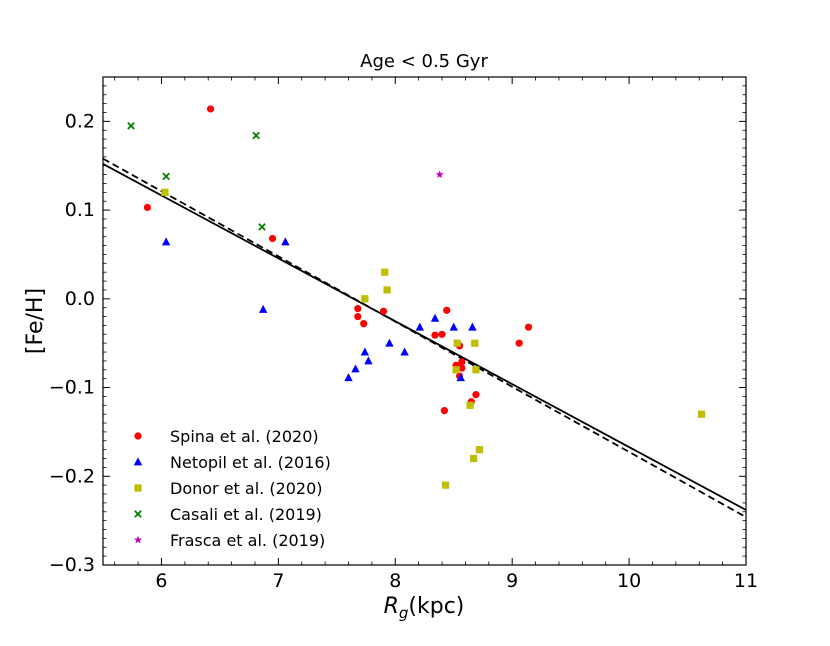 This screenshot has width=830, height=646. Describe the element at coordinates (244, 436) in the screenshot. I see `legend-label: Spina et al. (2020)` at that location.